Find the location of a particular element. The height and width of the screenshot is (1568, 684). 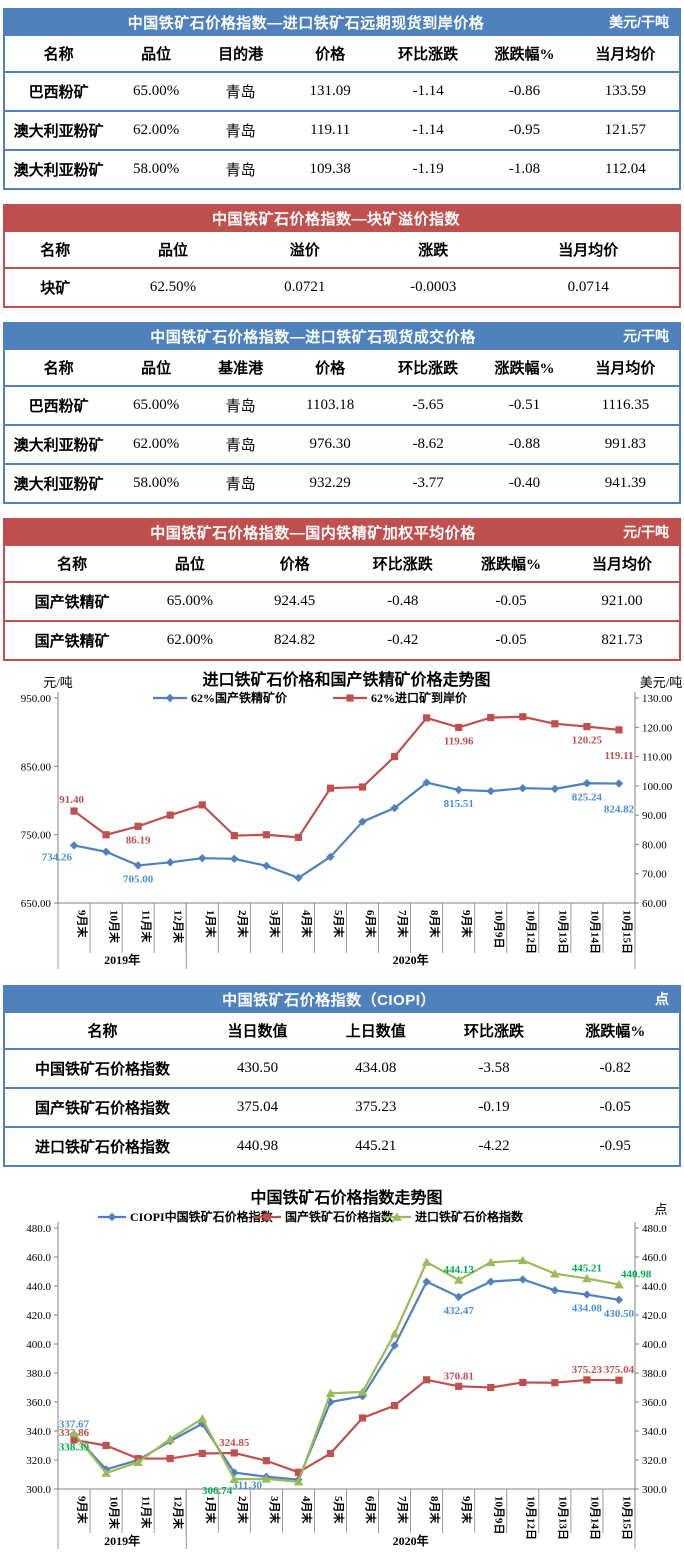

table-title: 中国铁矿石价格指数—国内铁精矿加权平均价格 is located at coordinates (313, 533).